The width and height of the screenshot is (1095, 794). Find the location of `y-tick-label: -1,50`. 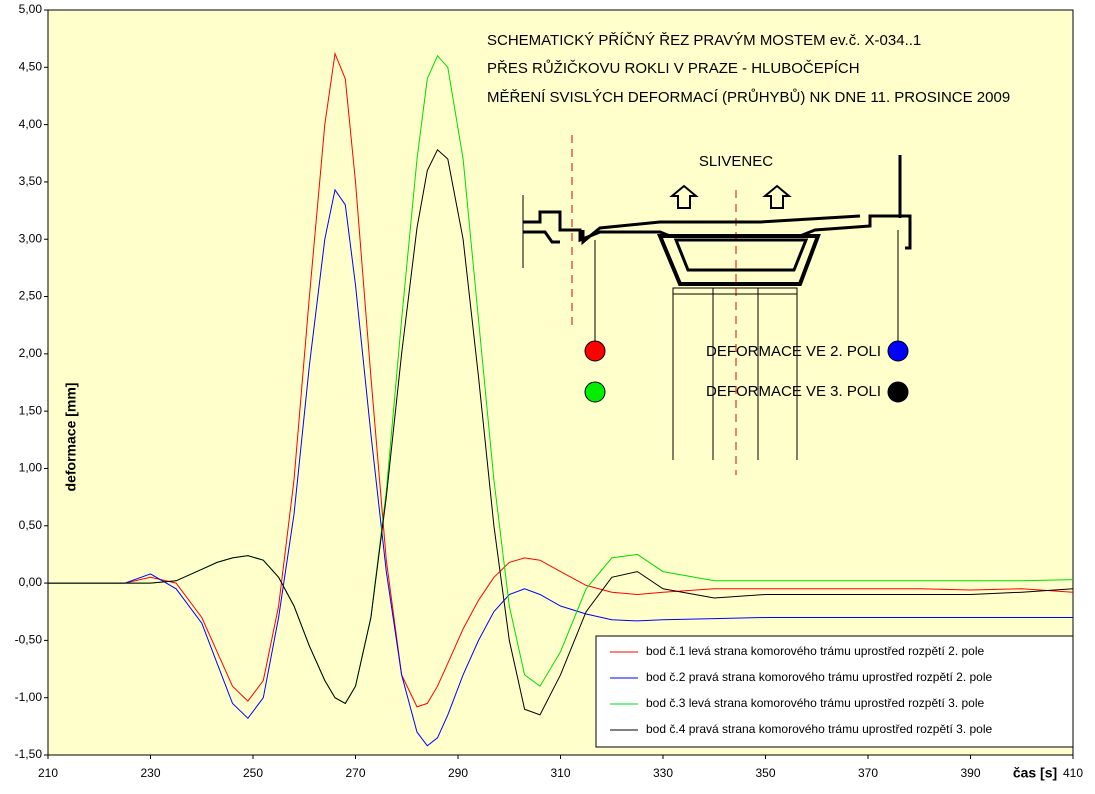

y-tick-label: -1,50 is located at coordinates (29, 754).